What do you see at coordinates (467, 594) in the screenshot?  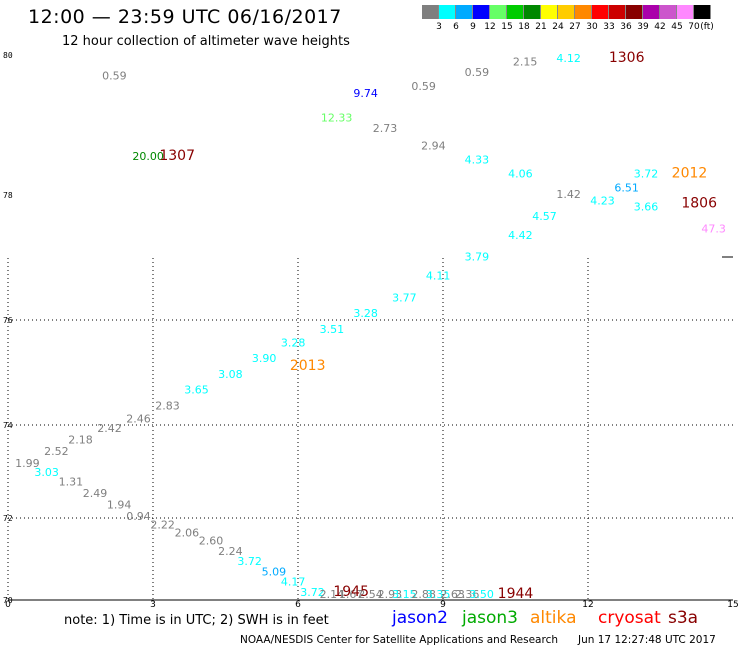 I see `wave-height-point: 2.36` at bounding box center [467, 594].